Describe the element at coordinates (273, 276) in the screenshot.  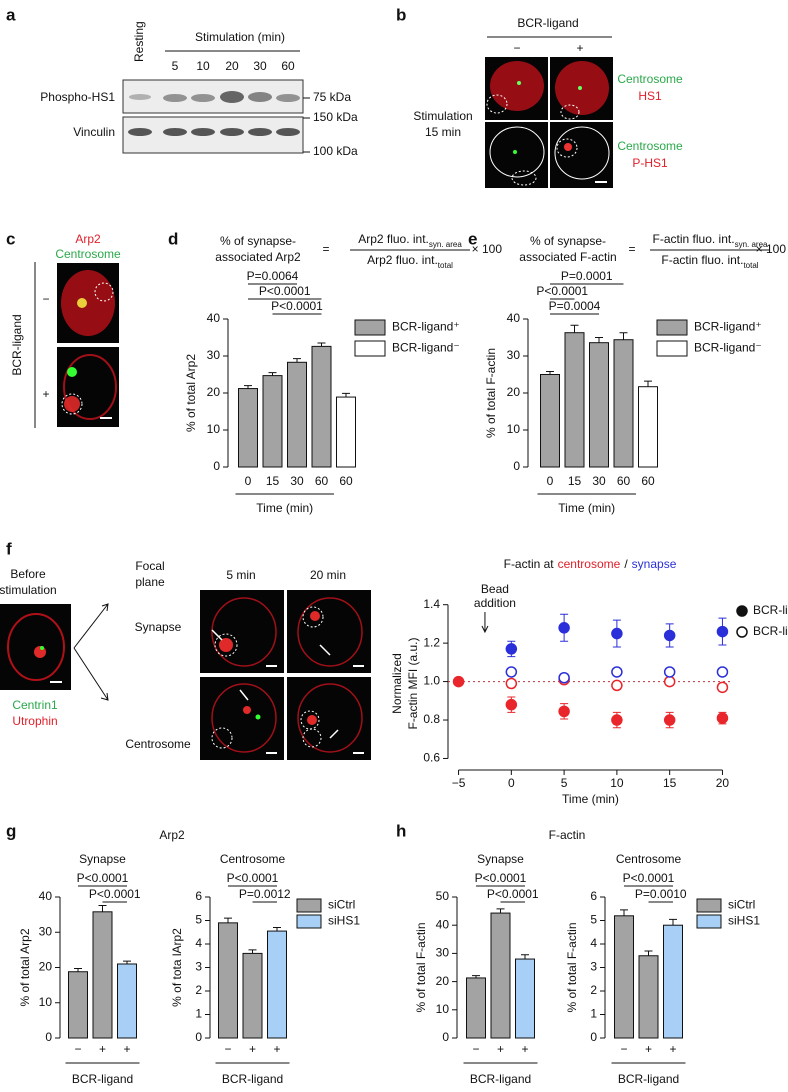
I see `significance-label: P=0.0064` at that location.